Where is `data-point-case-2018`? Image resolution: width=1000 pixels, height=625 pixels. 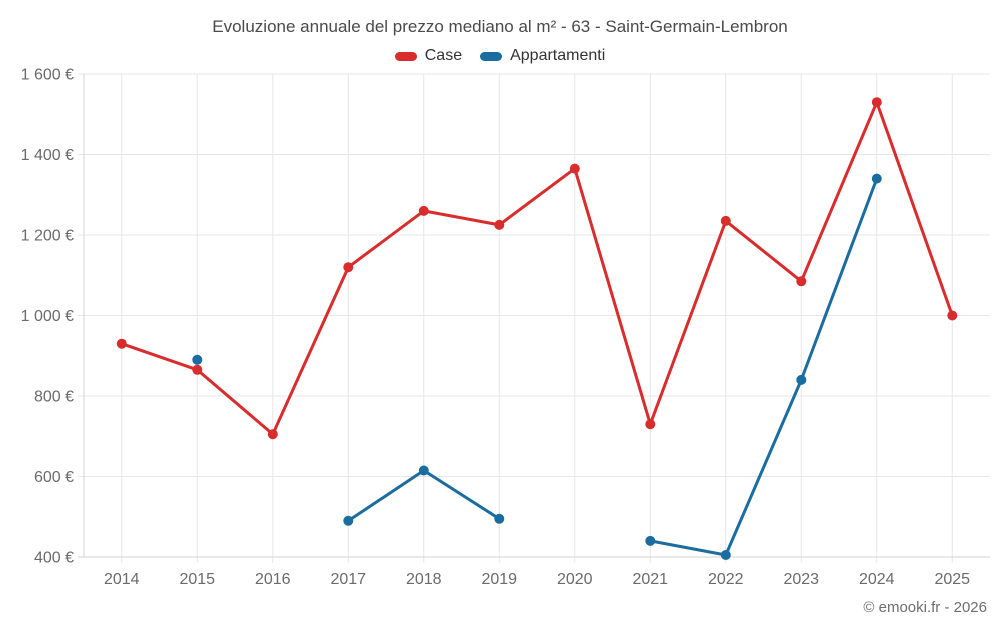
data-point-case-2018 is located at coordinates (423, 210).